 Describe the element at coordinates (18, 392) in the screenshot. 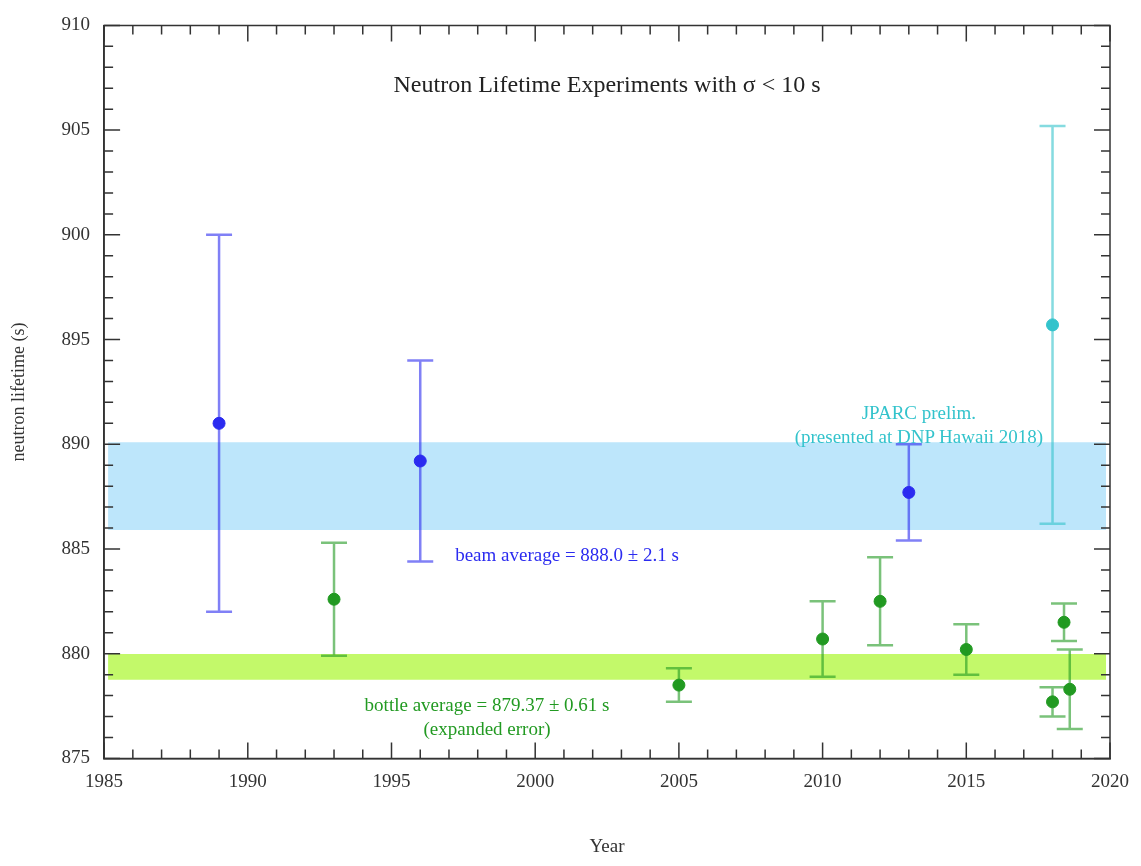

I see `y-axis-title: neutron lifetime (s)` at that location.